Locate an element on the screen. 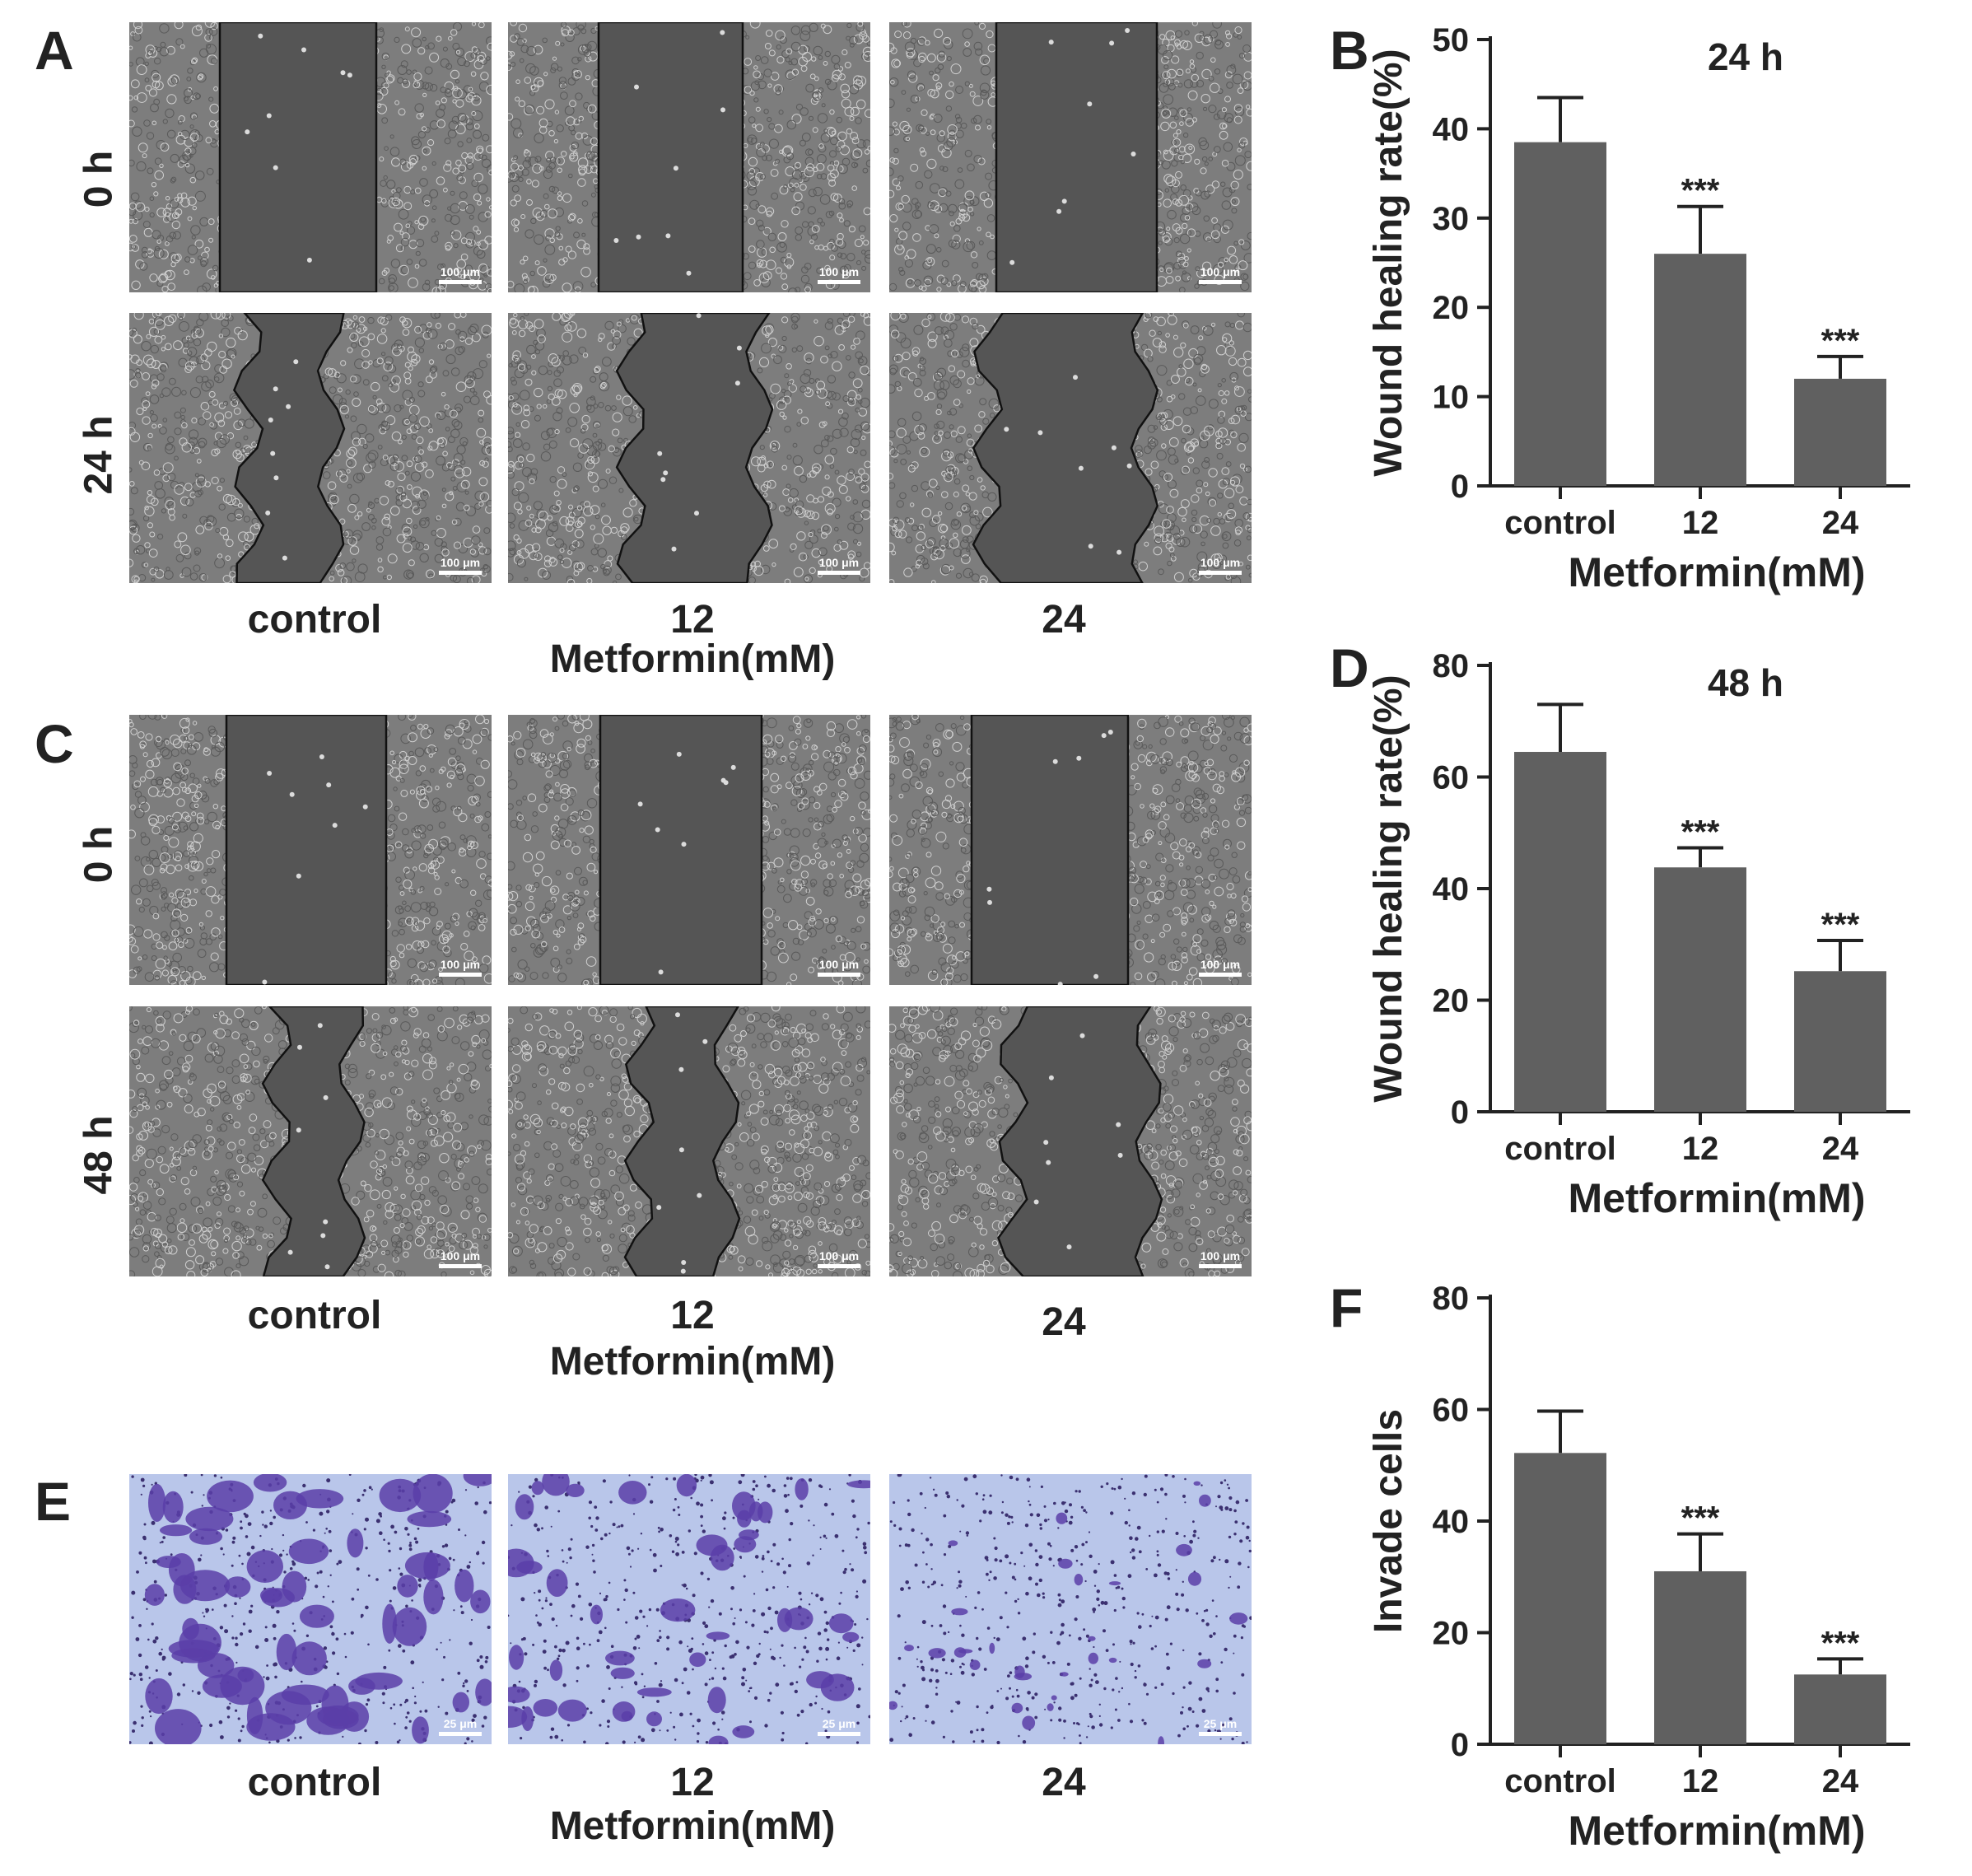  row-label-48h: 48 h is located at coordinates (99, 1155).